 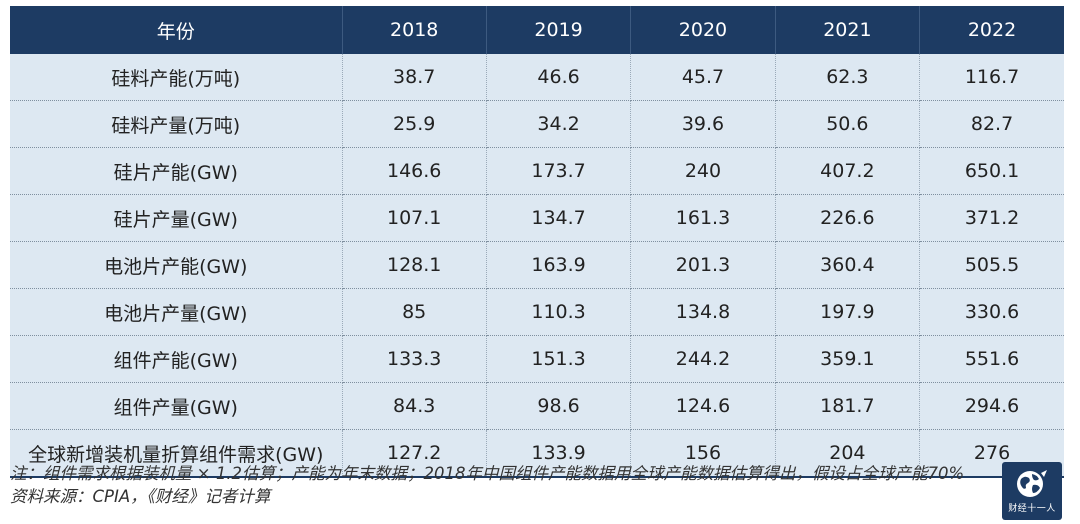 I want to click on table-cell: 107.1, so click(x=414, y=218).